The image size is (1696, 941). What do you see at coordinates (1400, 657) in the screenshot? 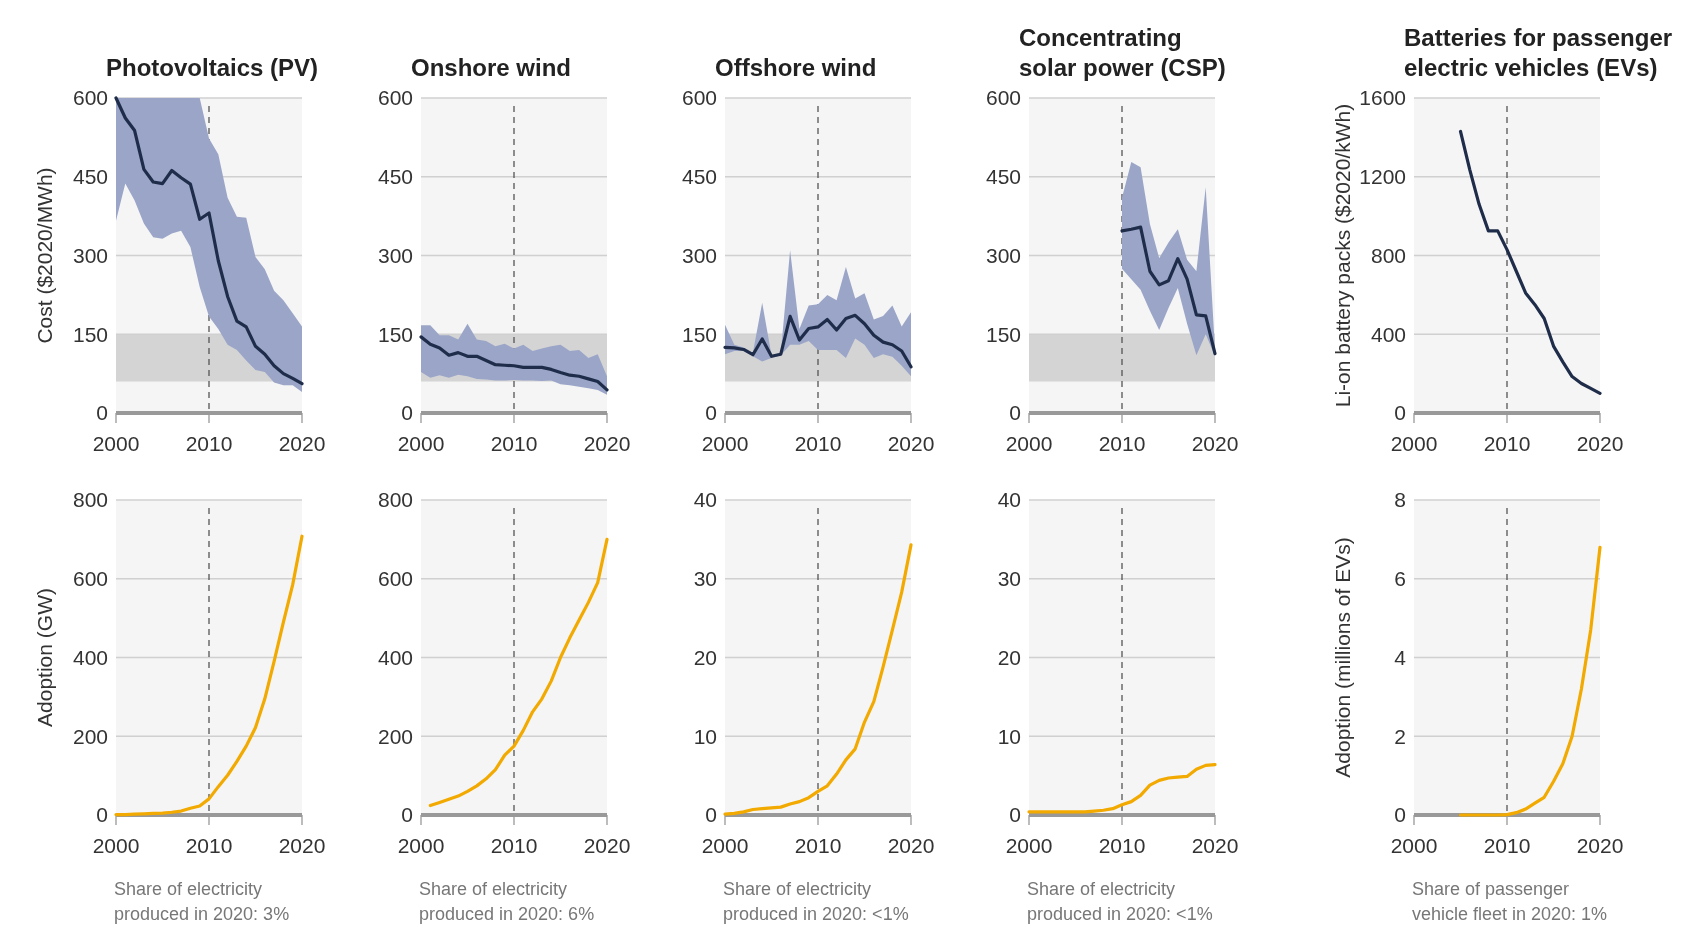
I see `y-tick-label: 4` at bounding box center [1400, 657].